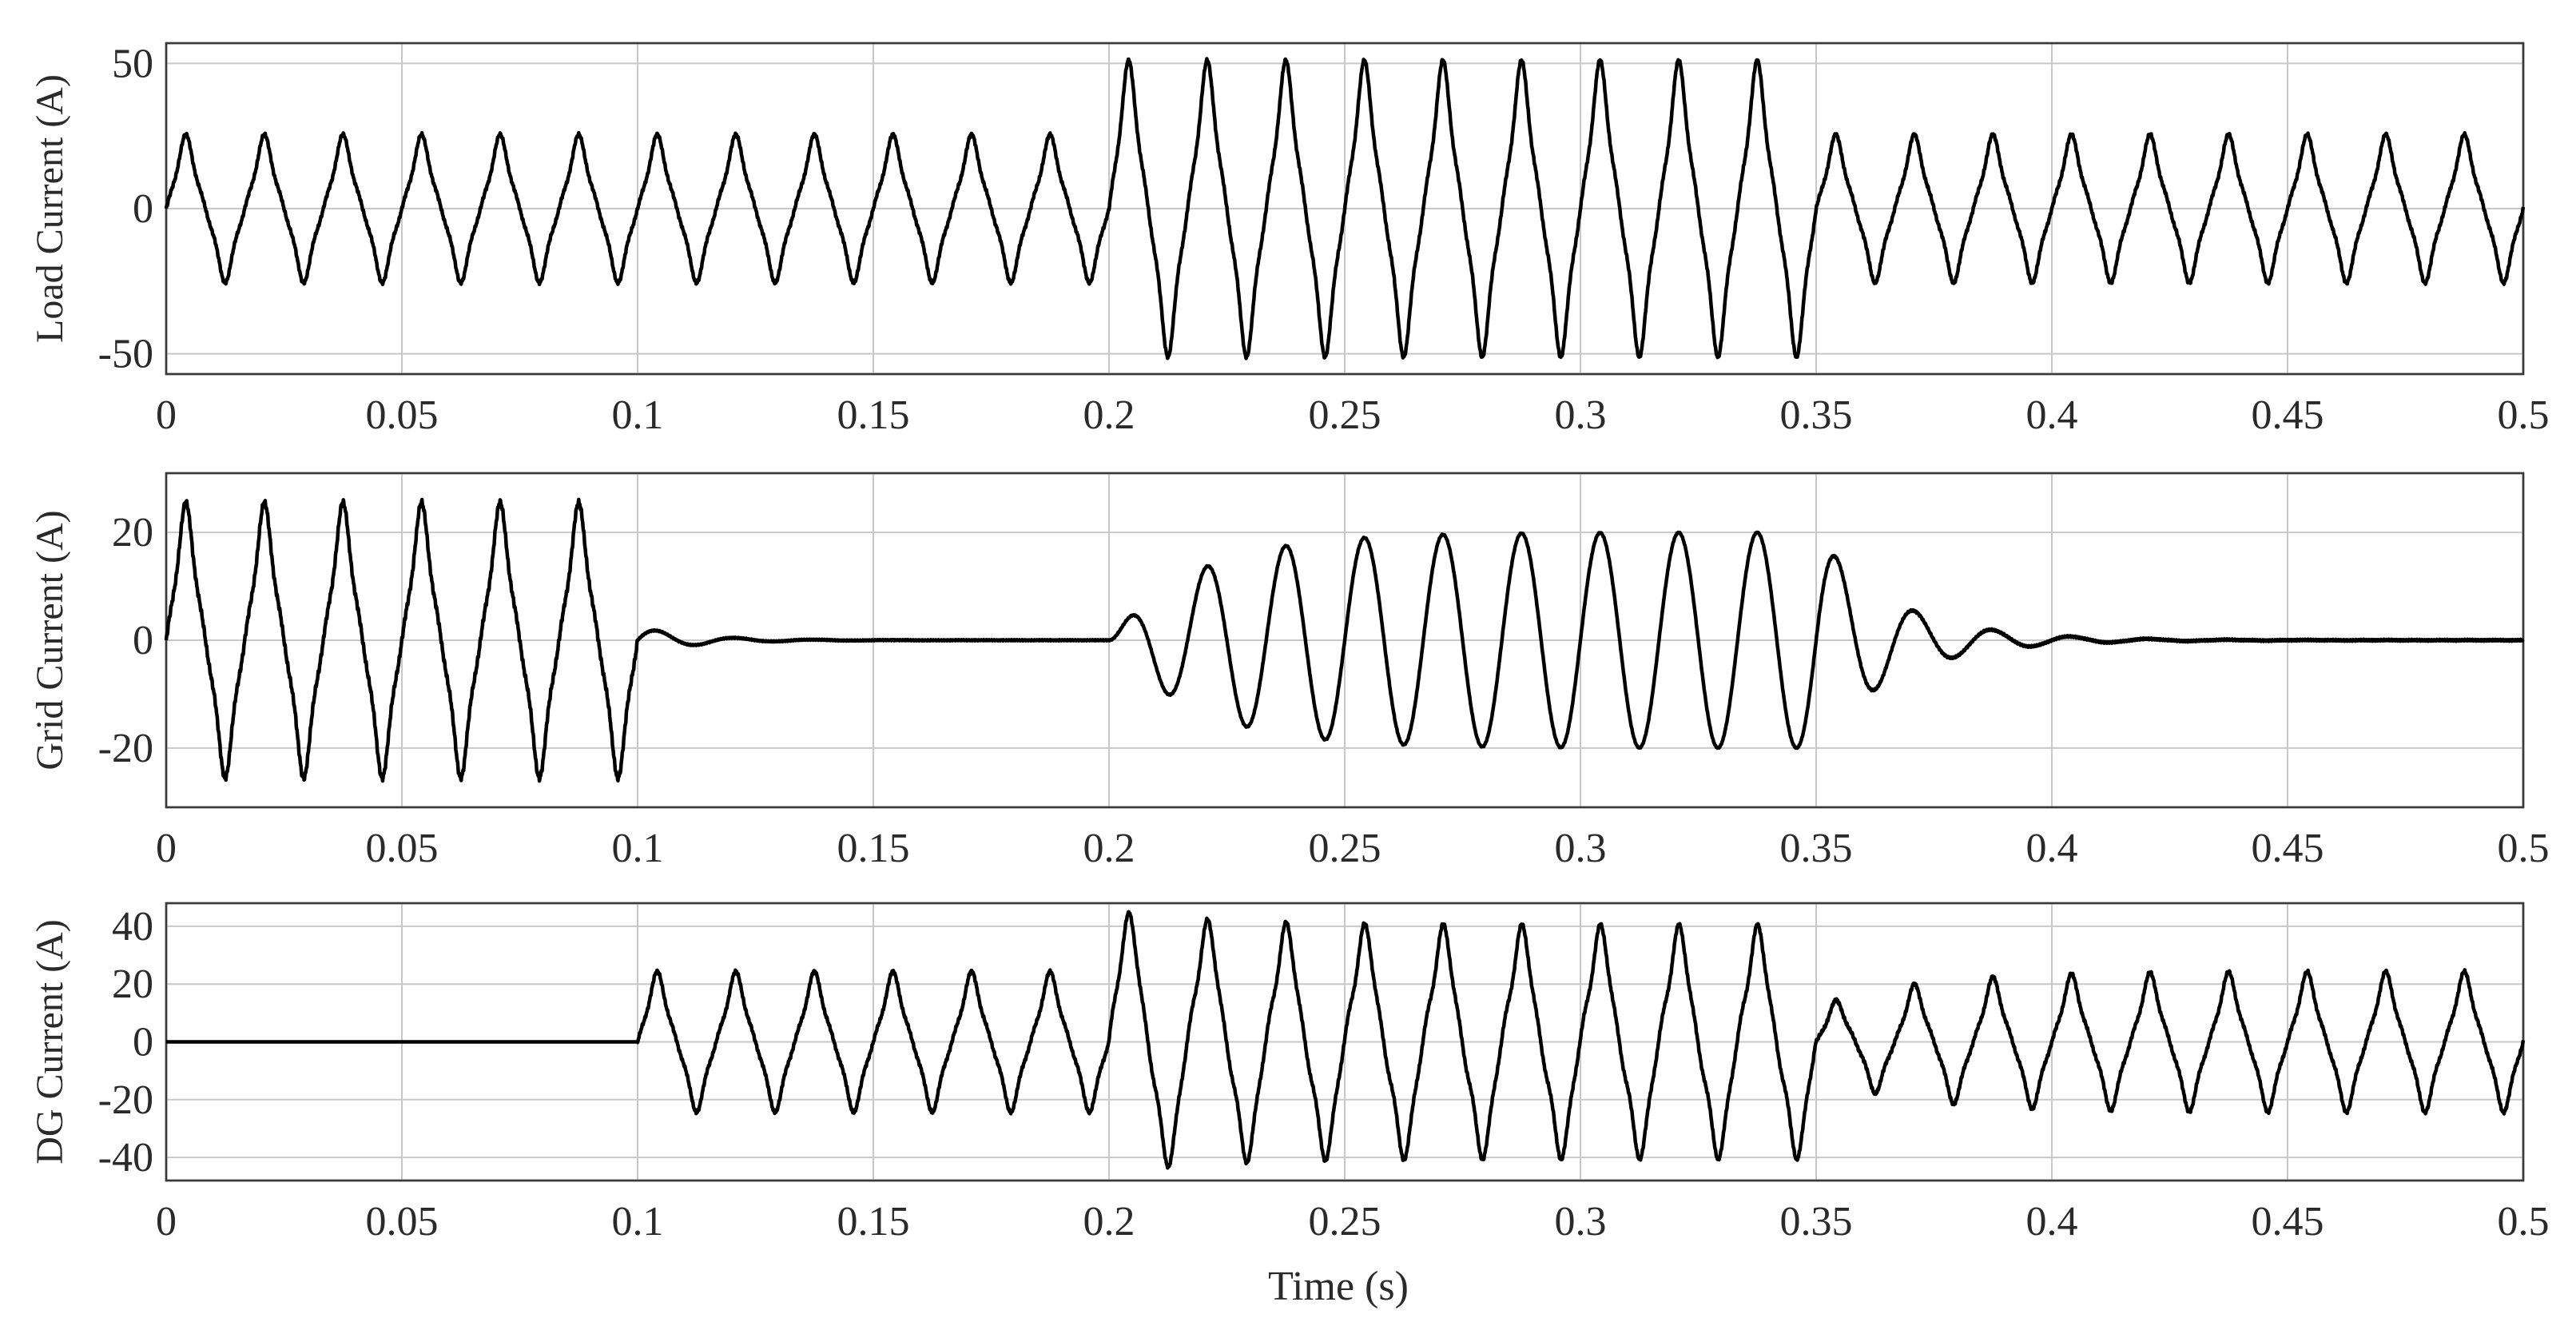  What do you see at coordinates (166, 1221) in the screenshot?
I see `dg-current-x-tick-label: 0` at bounding box center [166, 1221].